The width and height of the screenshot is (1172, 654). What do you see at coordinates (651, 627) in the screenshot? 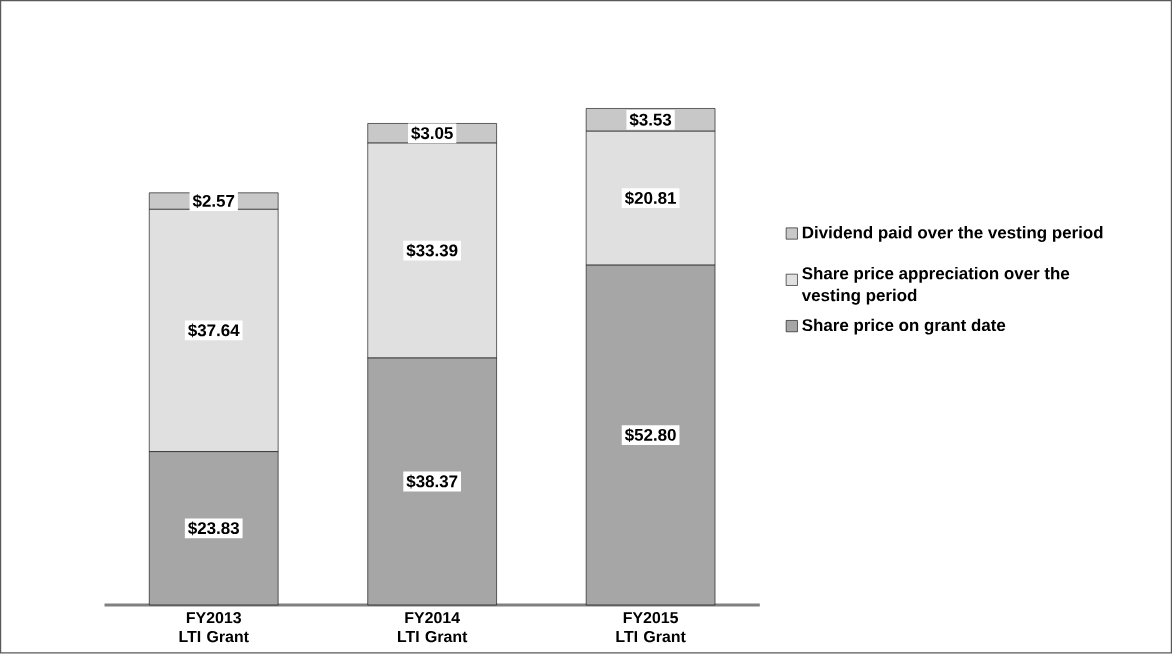
I see `x-tick-label: FY2015 LTI Grant` at bounding box center [651, 627].